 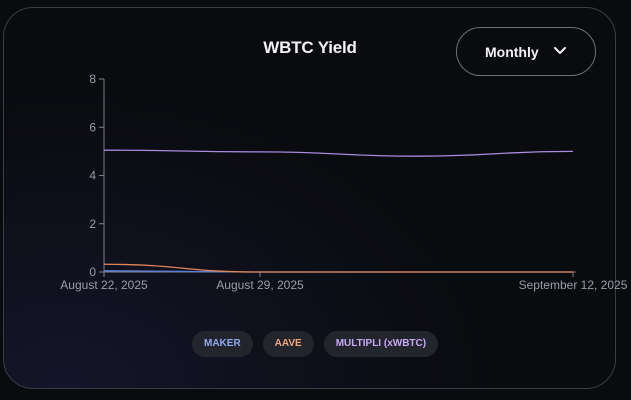 I want to click on x-tick-label: September 12, 2025, so click(x=573, y=285).